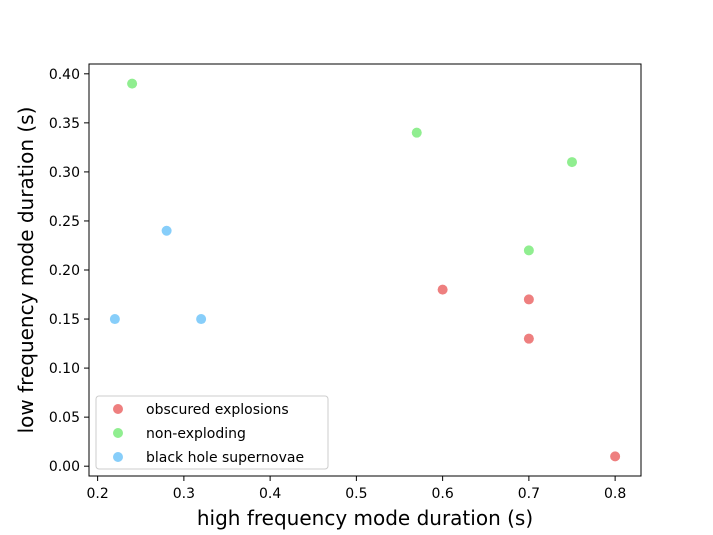 This screenshot has height=535, width=713. Describe the element at coordinates (158, 275) in the screenshot. I see `series-black-hole-supernovae` at that location.